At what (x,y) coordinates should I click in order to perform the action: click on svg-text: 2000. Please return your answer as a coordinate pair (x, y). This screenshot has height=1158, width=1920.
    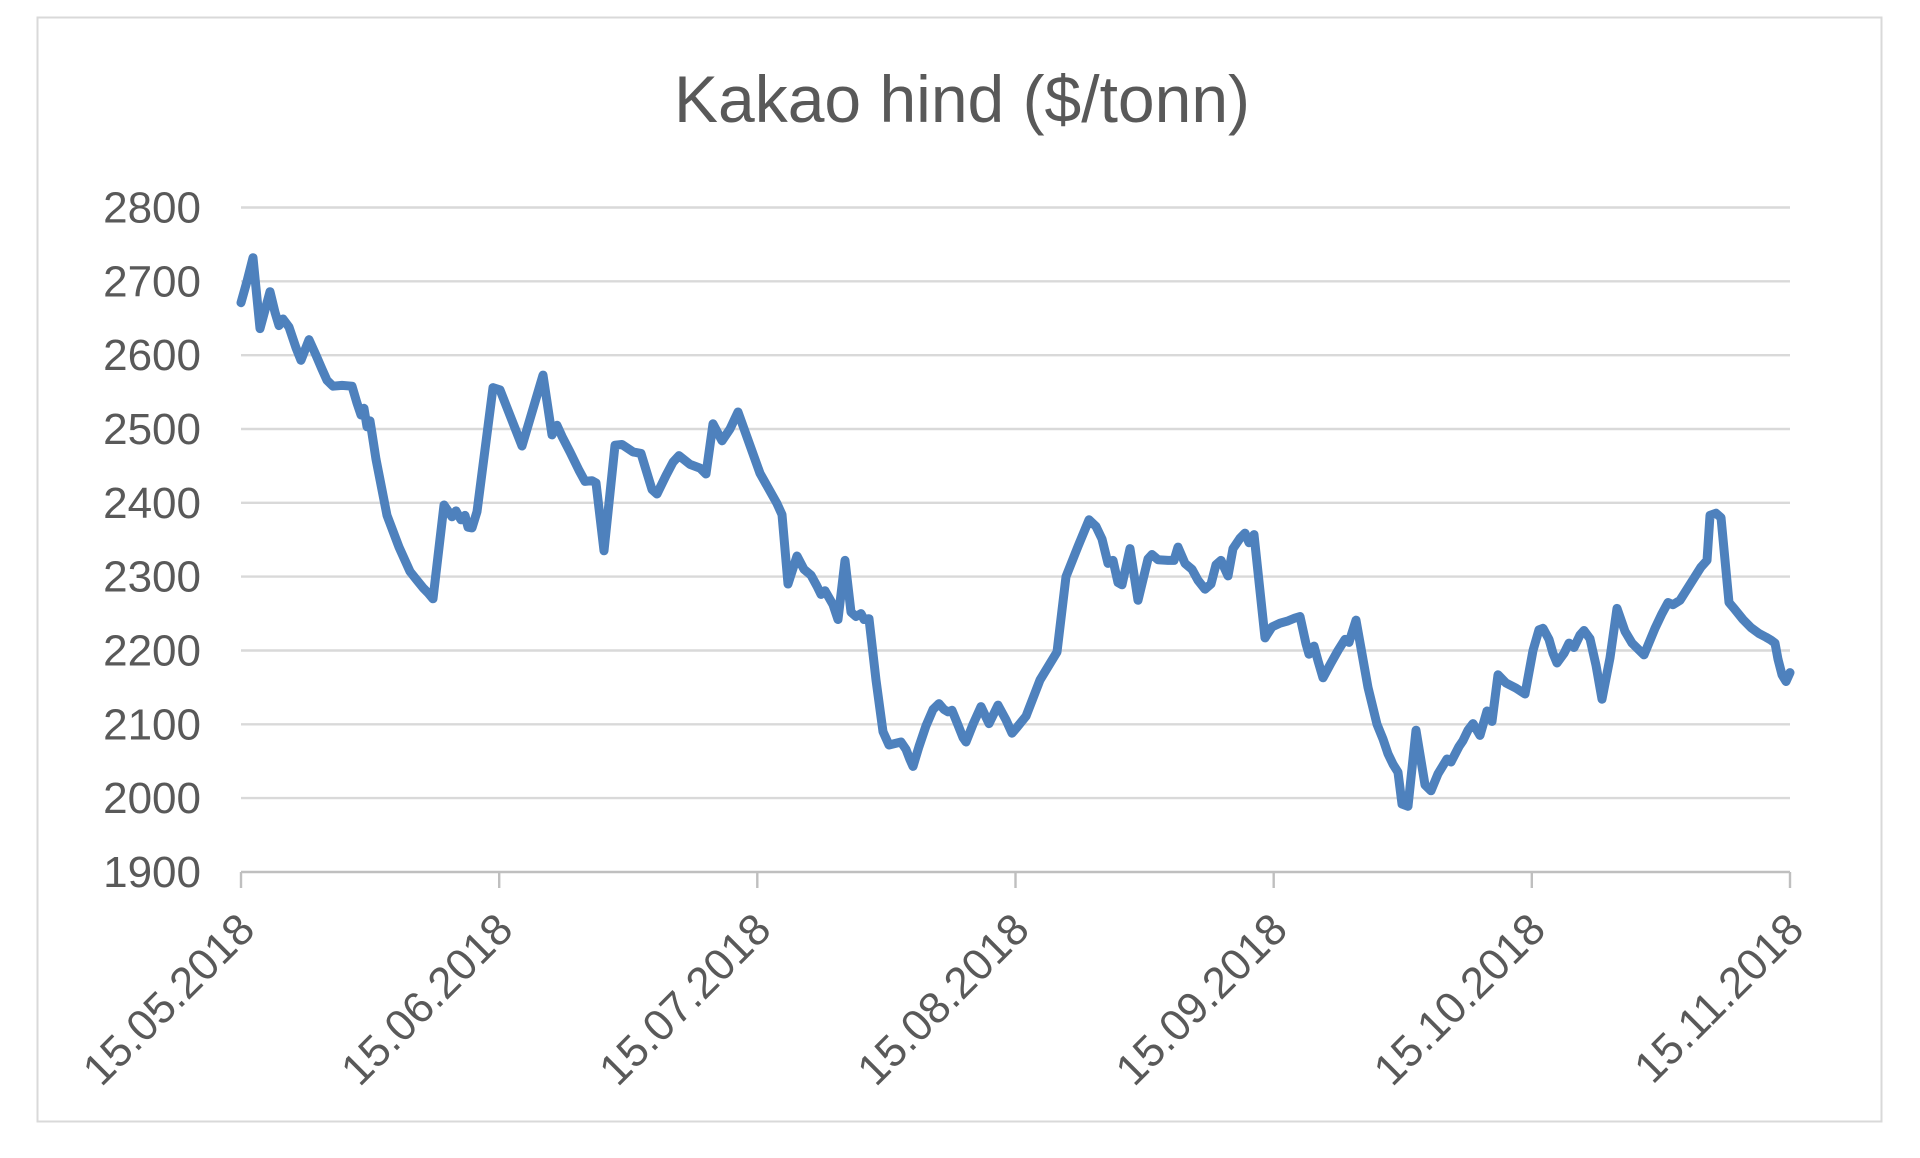
    Looking at the image, I should click on (152, 798).